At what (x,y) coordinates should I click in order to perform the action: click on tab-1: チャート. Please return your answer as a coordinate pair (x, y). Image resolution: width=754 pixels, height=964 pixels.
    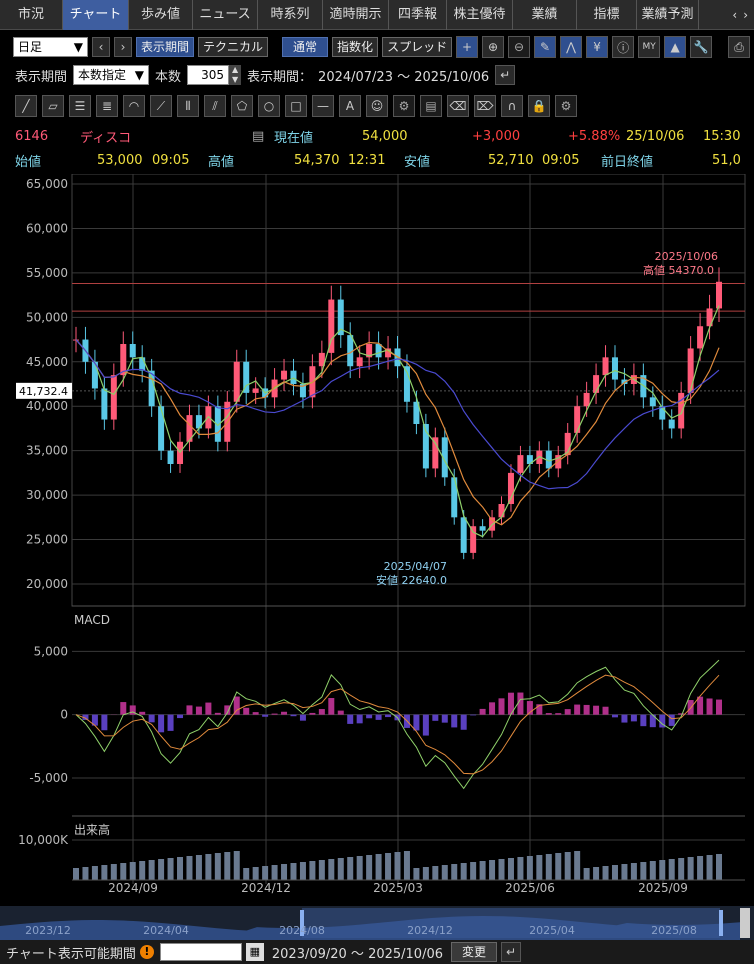
    Looking at the image, I should click on (96, 15).